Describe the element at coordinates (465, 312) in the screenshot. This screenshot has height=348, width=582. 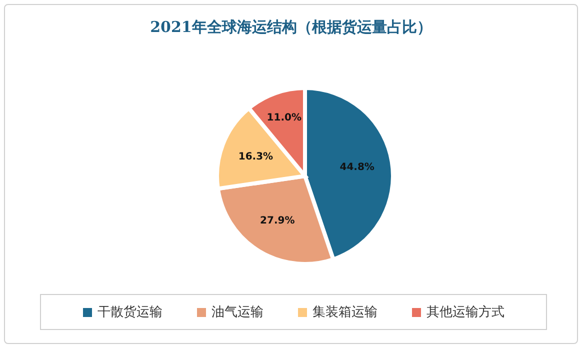
I see `legend-label: 其他运输方式` at that location.